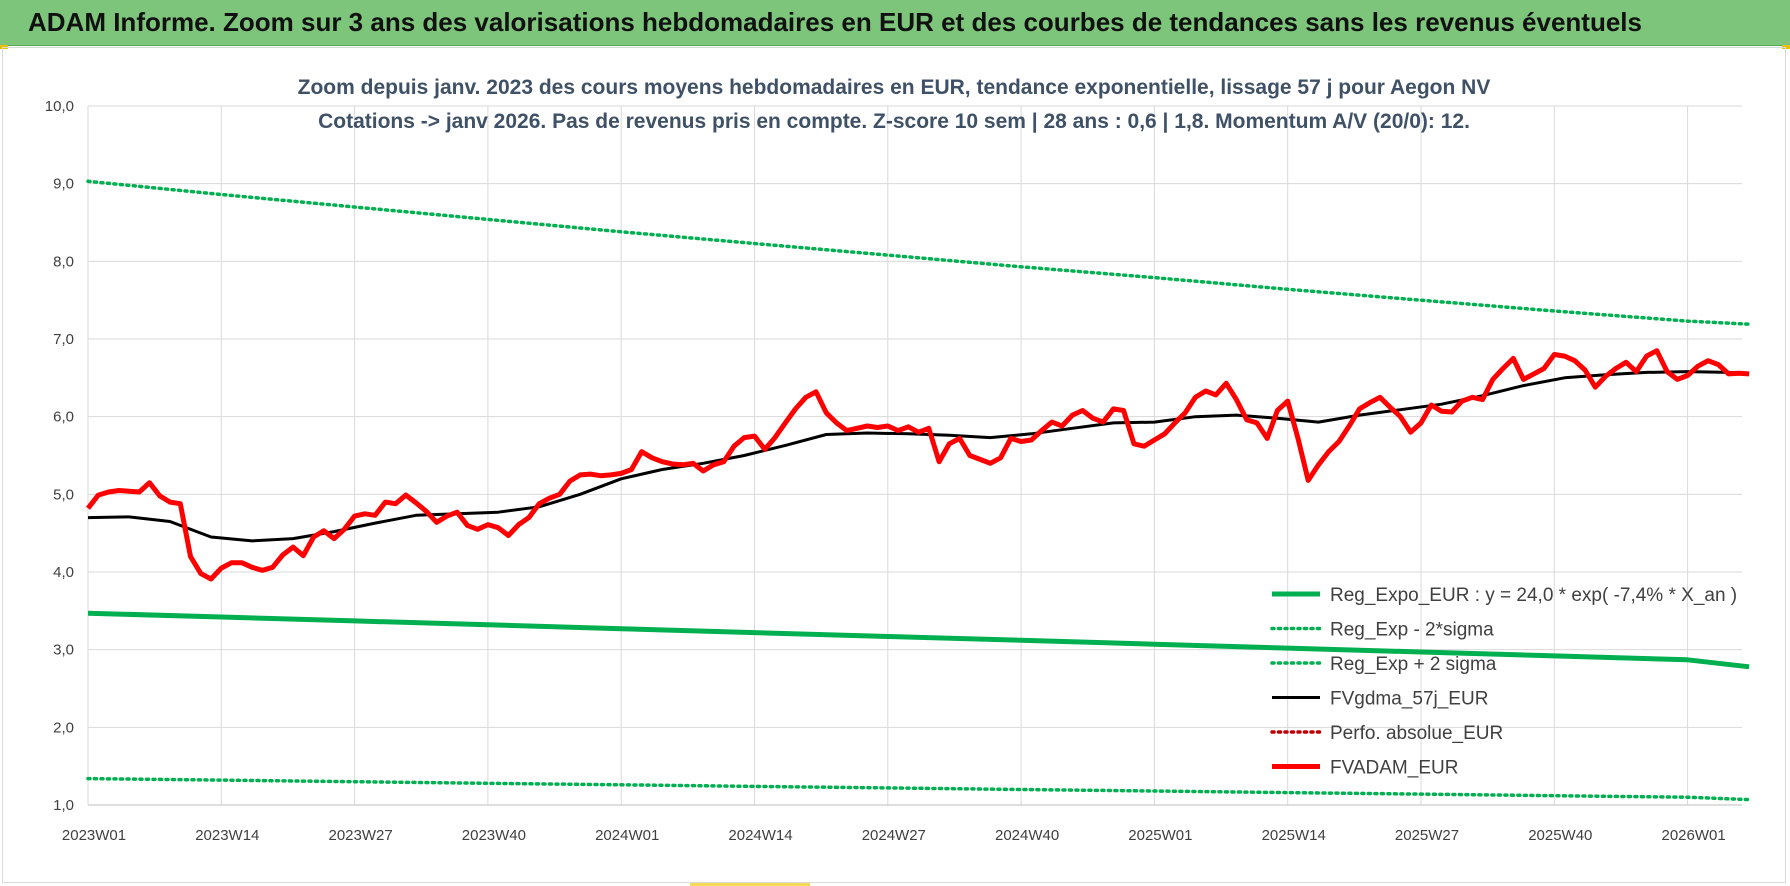 The image size is (1790, 886). I want to click on y-tick-label: 6,0, so click(63, 417).